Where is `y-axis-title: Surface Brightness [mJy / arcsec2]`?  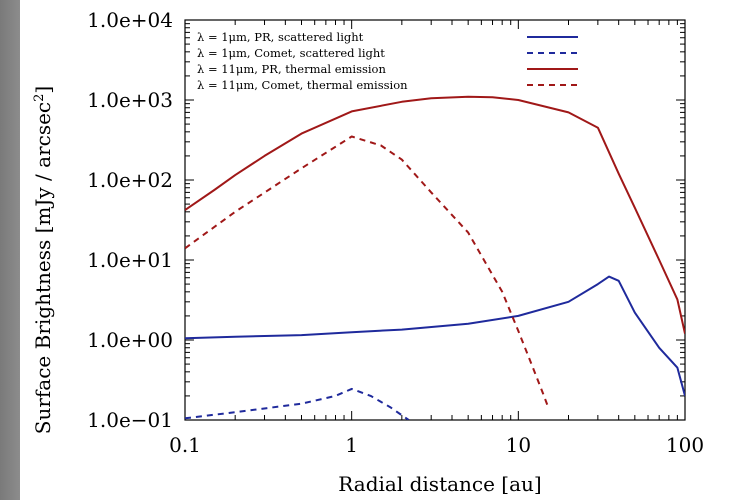 y-axis-title: Surface Brightness [mJy / arcsec2] is located at coordinates (43, 260).